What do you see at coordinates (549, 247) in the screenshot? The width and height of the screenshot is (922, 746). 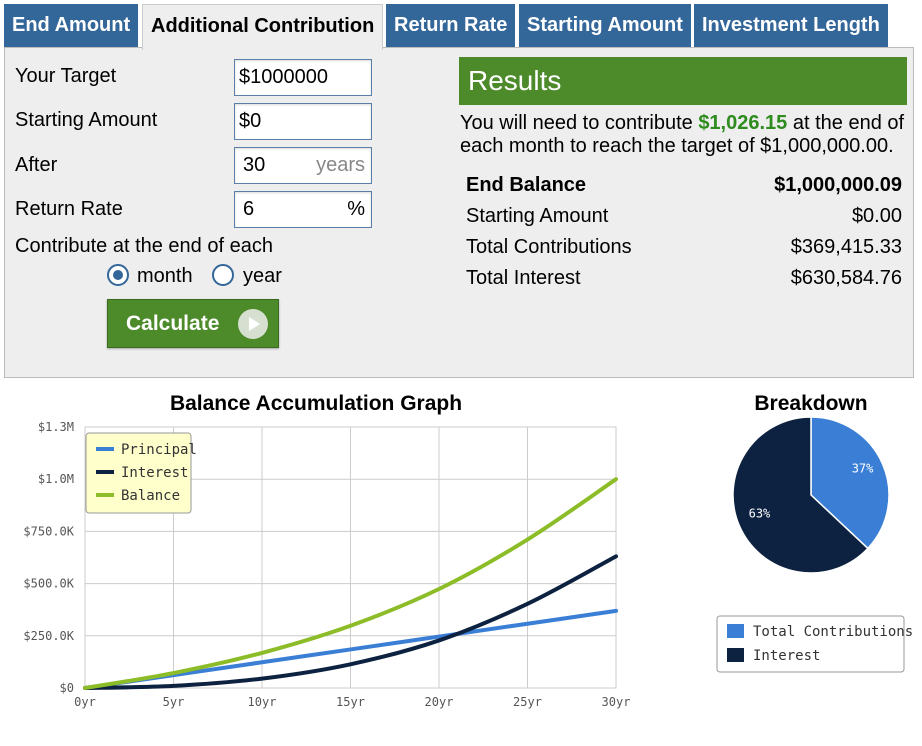 I see `result-label: Total Contributions` at bounding box center [549, 247].